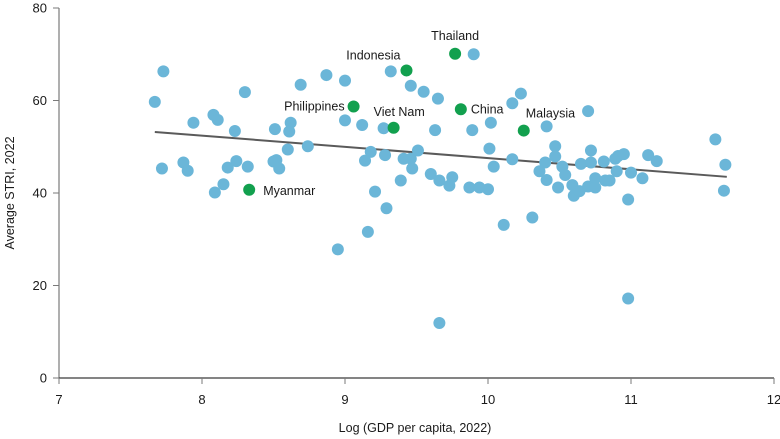  What do you see at coordinates (373, 55) in the screenshot?
I see `point-label: Indonesia` at bounding box center [373, 55].